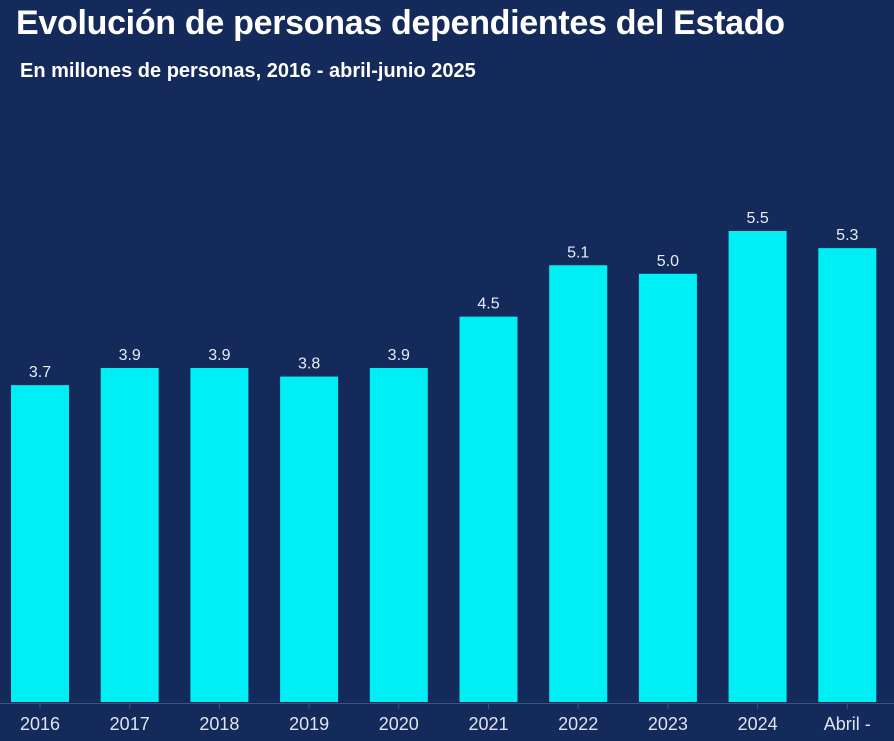 The height and width of the screenshot is (741, 894). Describe the element at coordinates (488, 724) in the screenshot. I see `x-tick-label: 2021` at that location.